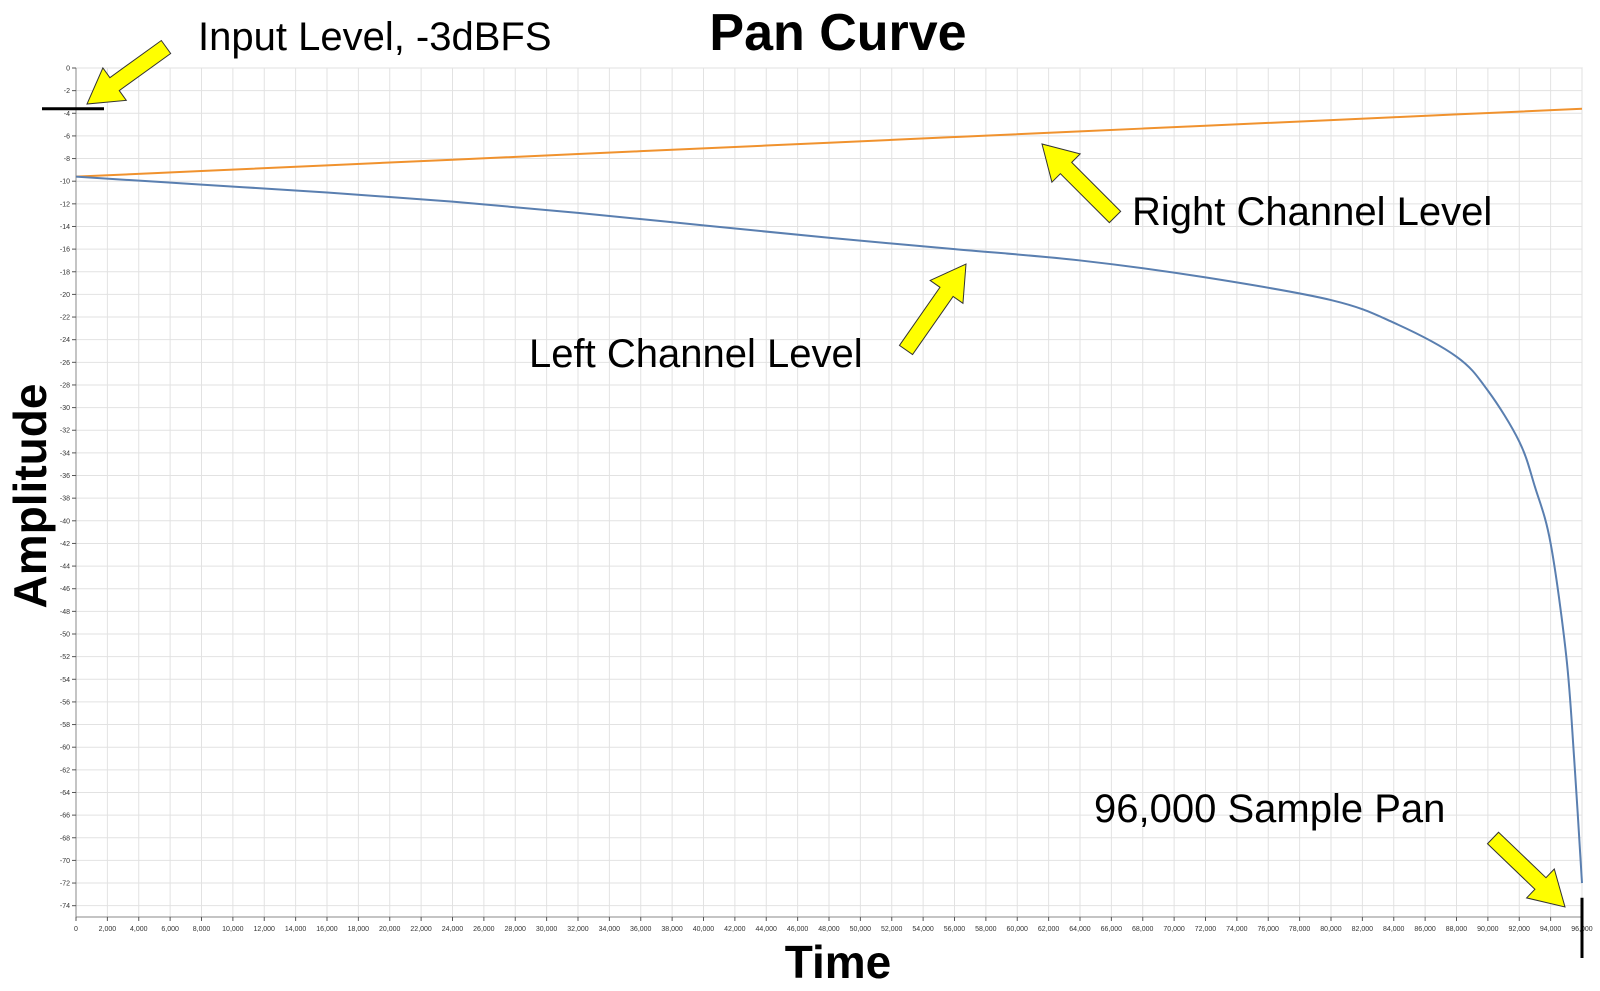  Describe the element at coordinates (65, 657) in the screenshot. I see `y-tick-label: -52` at that location.